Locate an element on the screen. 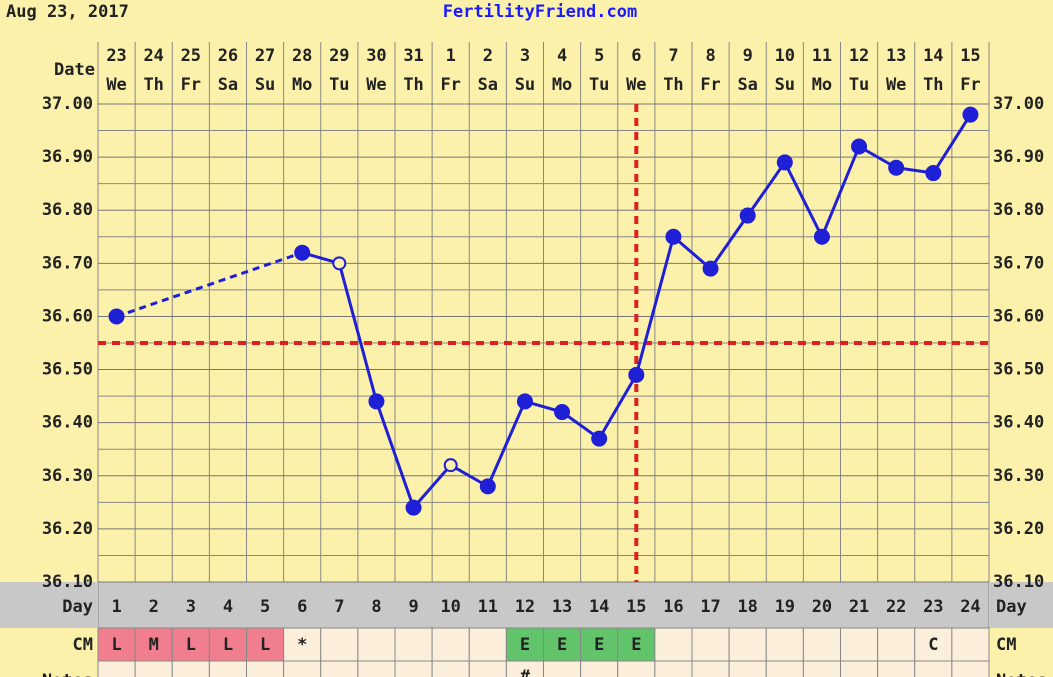 Image resolution: width=1053 pixels, height=677 pixels. cycle-day: 6 is located at coordinates (302, 607).